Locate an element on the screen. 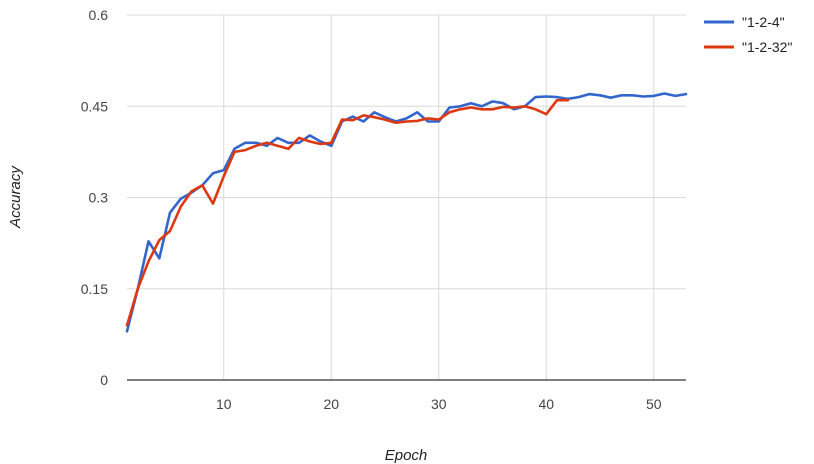  x-tick-label: 30 is located at coordinates (439, 404).